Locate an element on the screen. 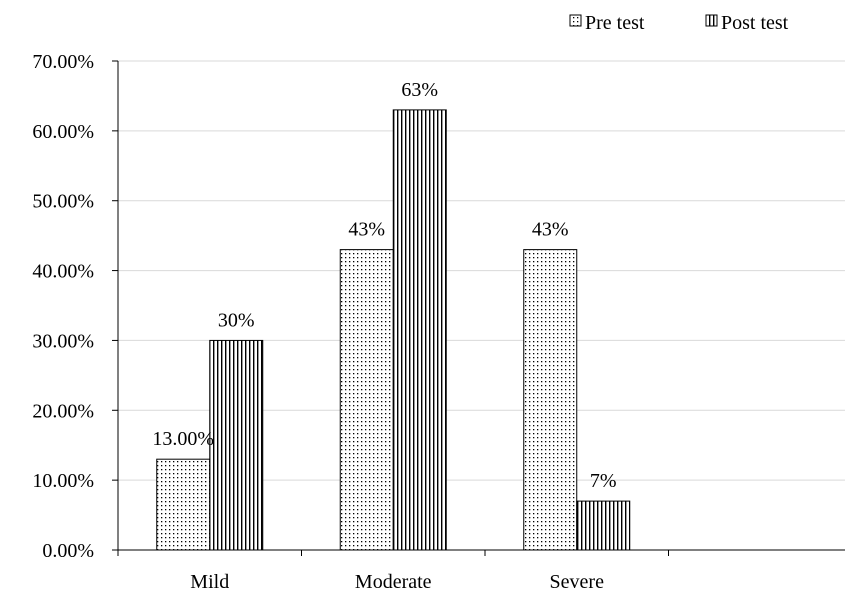  y-tick-label: 40.00% is located at coordinates (63, 272).